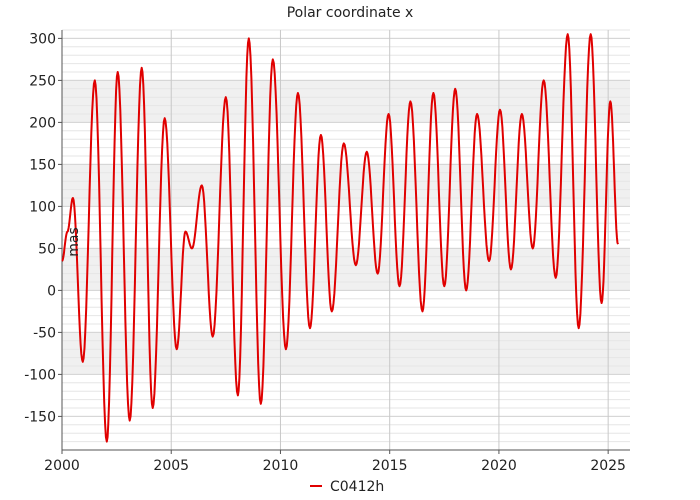  What do you see at coordinates (350, 13) in the screenshot?
I see `chart-title: Polar coordinate x` at bounding box center [350, 13].